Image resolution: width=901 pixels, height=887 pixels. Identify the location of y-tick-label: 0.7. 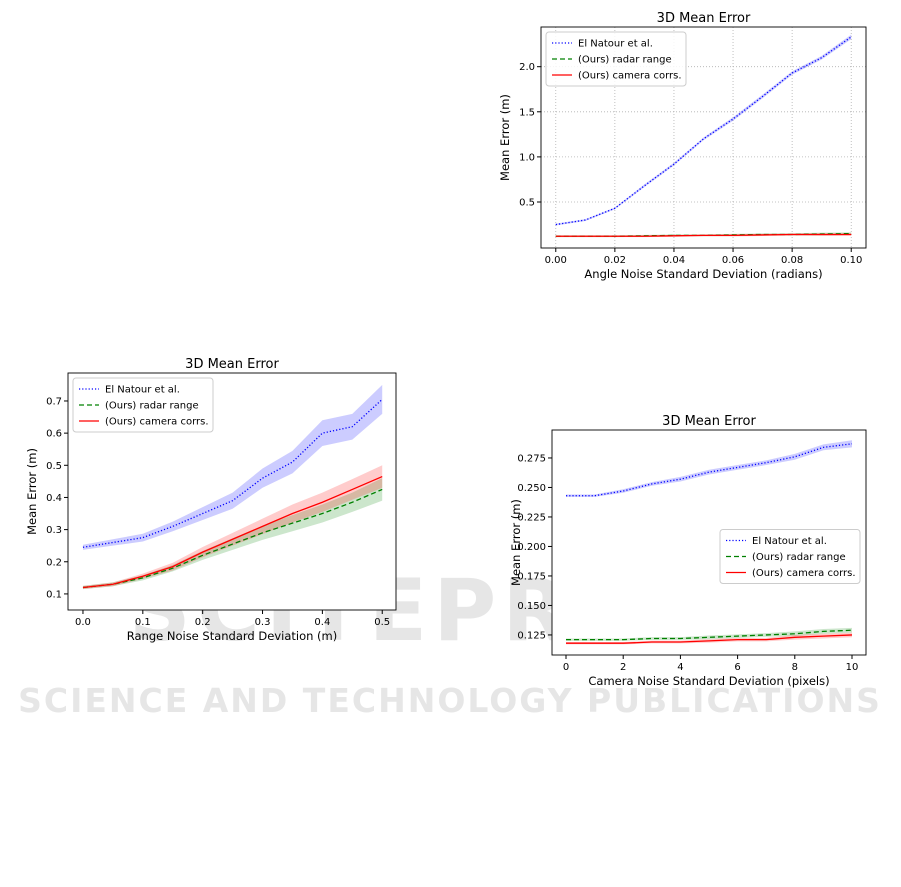
(54, 401).